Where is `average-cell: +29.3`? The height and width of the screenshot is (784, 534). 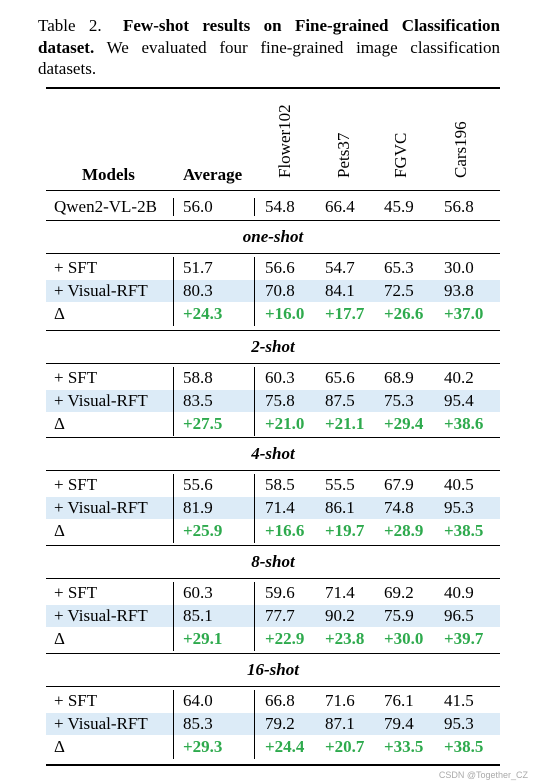 average-cell: +29.3 is located at coordinates (203, 746).